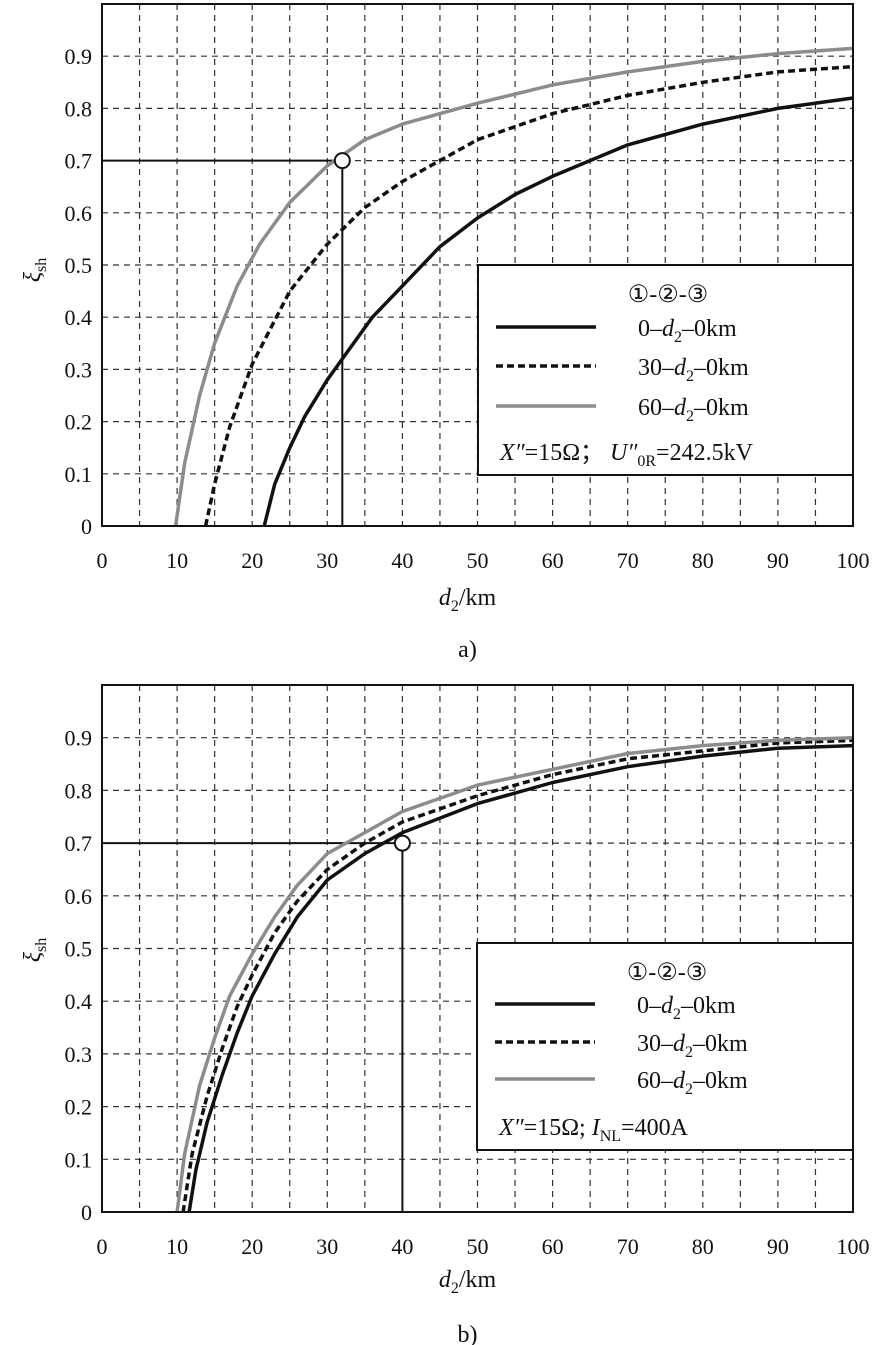 The width and height of the screenshot is (879, 1345). What do you see at coordinates (467, 650) in the screenshot?
I see `figure-caption: a)` at bounding box center [467, 650].